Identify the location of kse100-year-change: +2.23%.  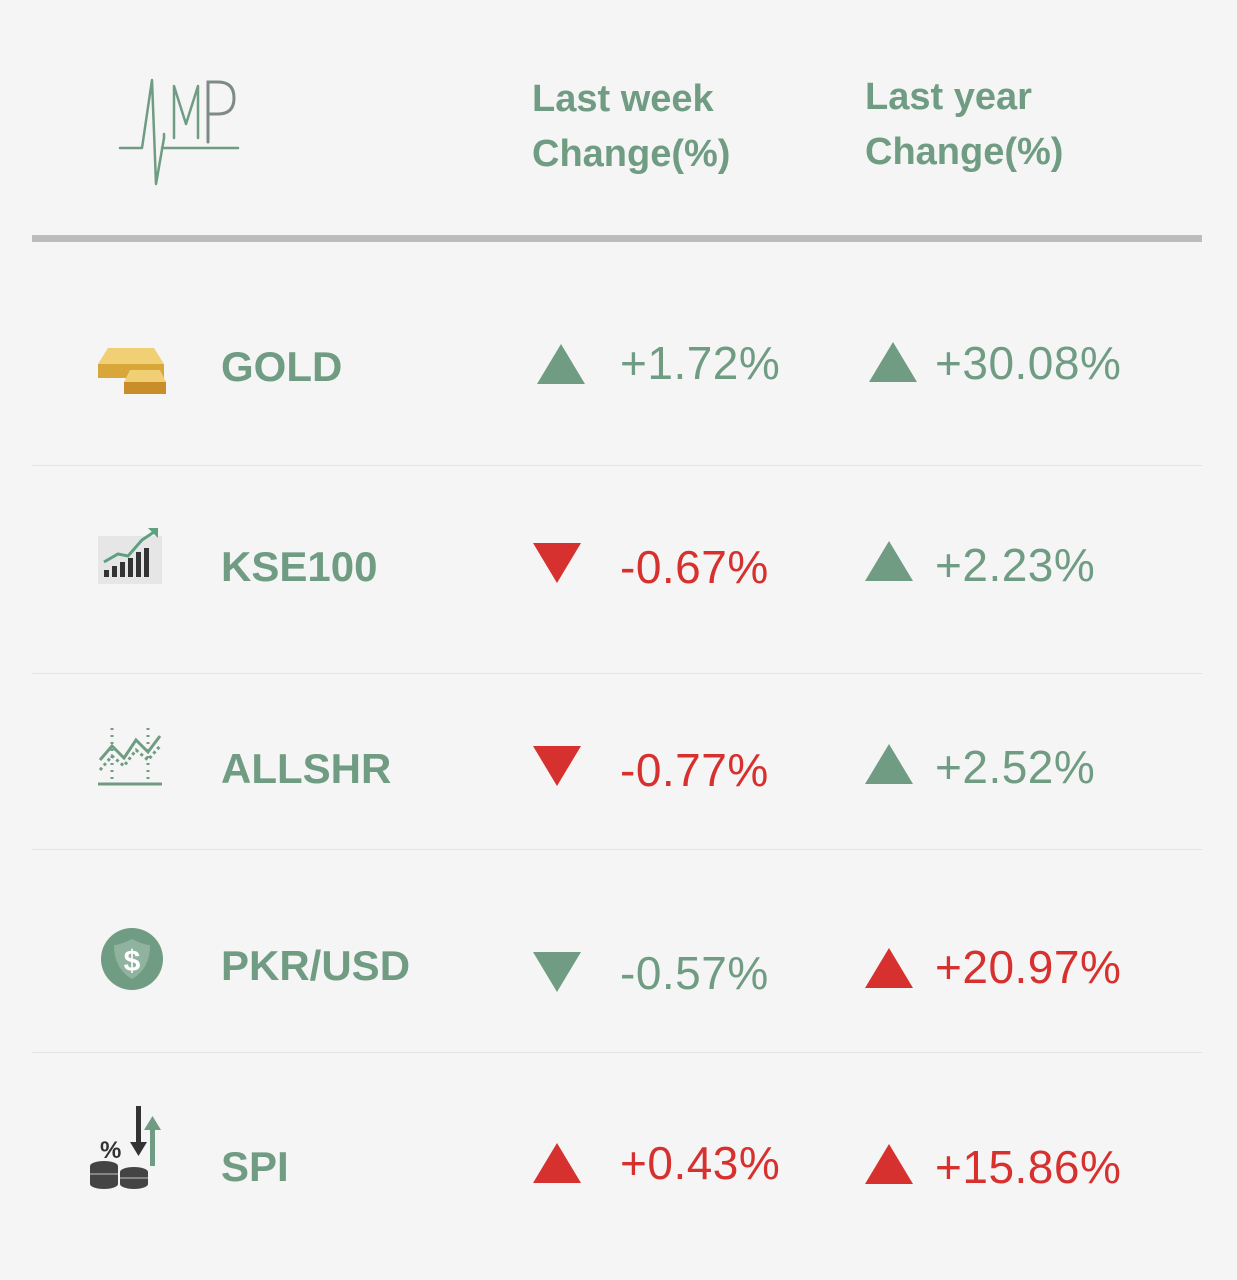
(1015, 565).